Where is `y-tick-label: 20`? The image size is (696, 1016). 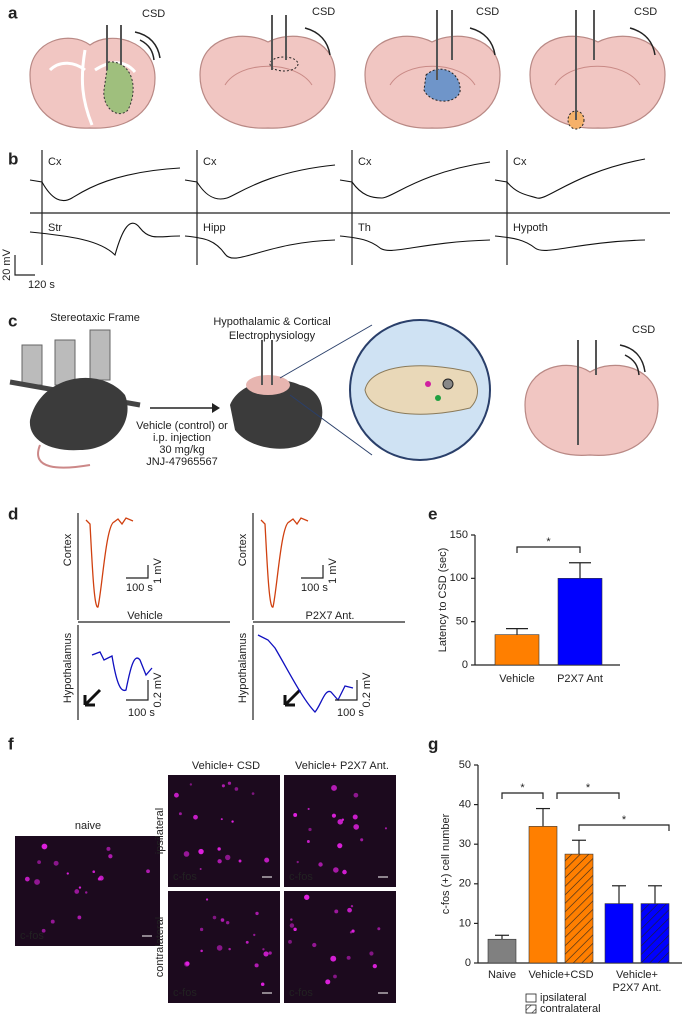 y-tick-label: 20 is located at coordinates (465, 884).